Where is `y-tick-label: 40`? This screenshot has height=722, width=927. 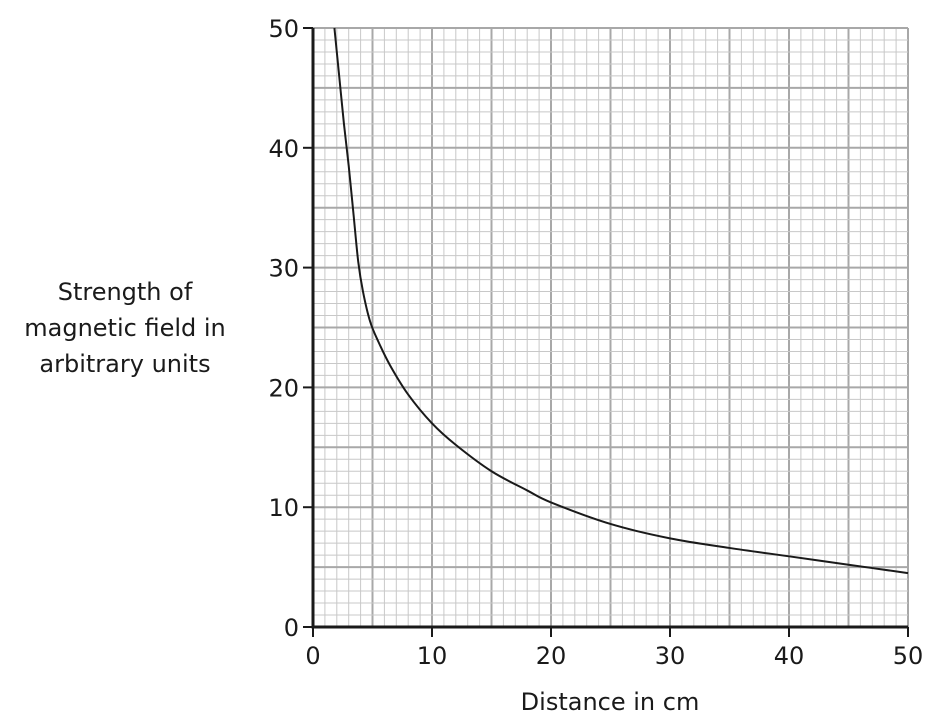
y-tick-label: 40 is located at coordinates (283, 149).